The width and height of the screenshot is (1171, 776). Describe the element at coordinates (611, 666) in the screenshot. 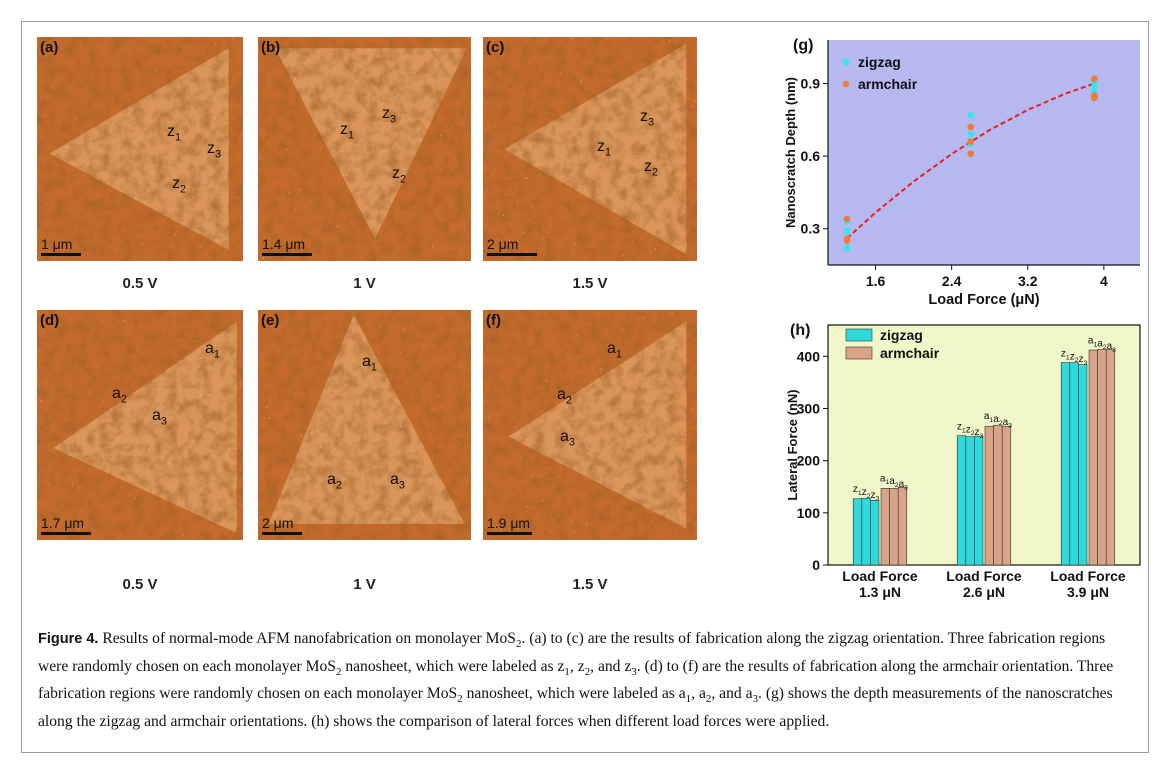

I see `caption-text: , and z` at that location.